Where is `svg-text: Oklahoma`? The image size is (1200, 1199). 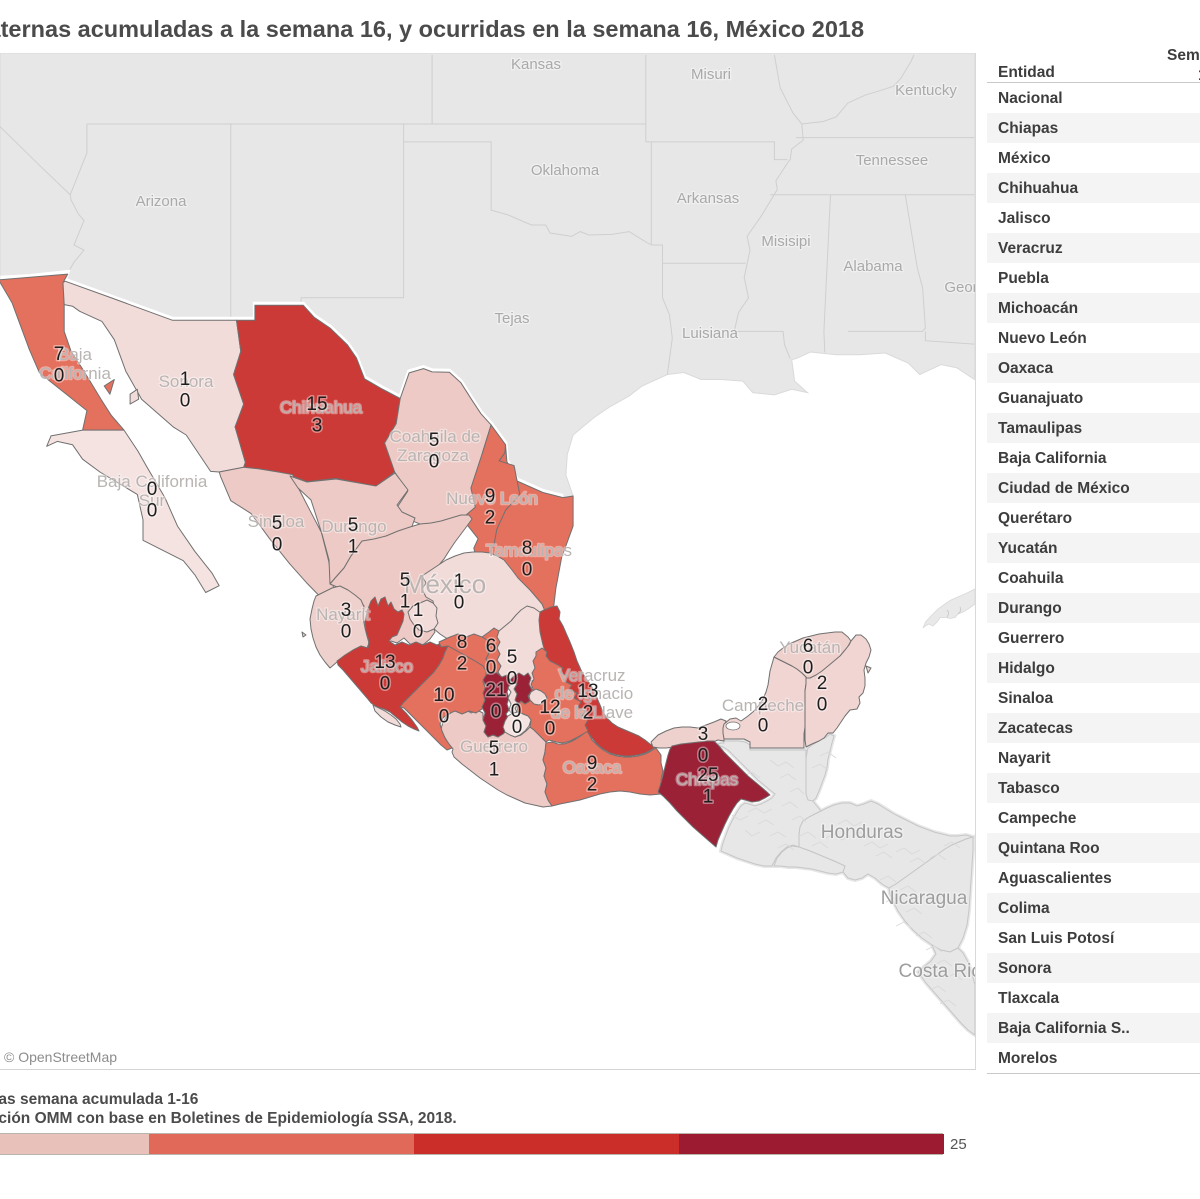
svg-text: Oklahoma is located at coordinates (565, 170).